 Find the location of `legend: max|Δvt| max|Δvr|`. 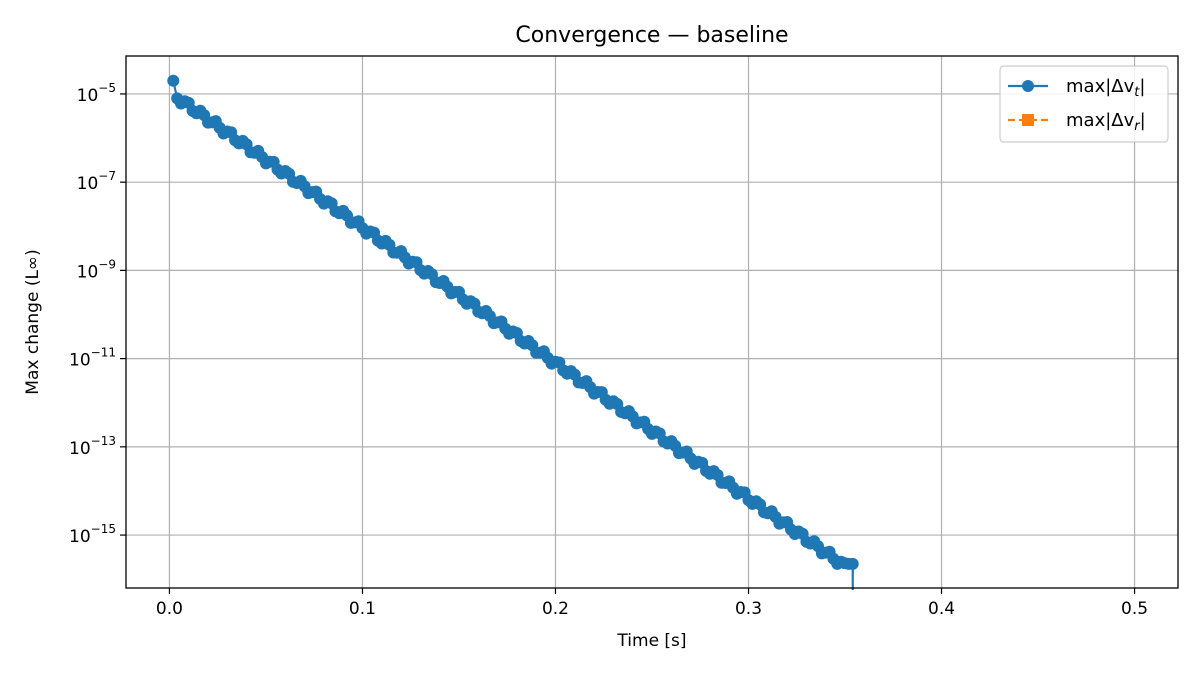

legend: max|Δvt| max|Δvr| is located at coordinates (1084, 104).